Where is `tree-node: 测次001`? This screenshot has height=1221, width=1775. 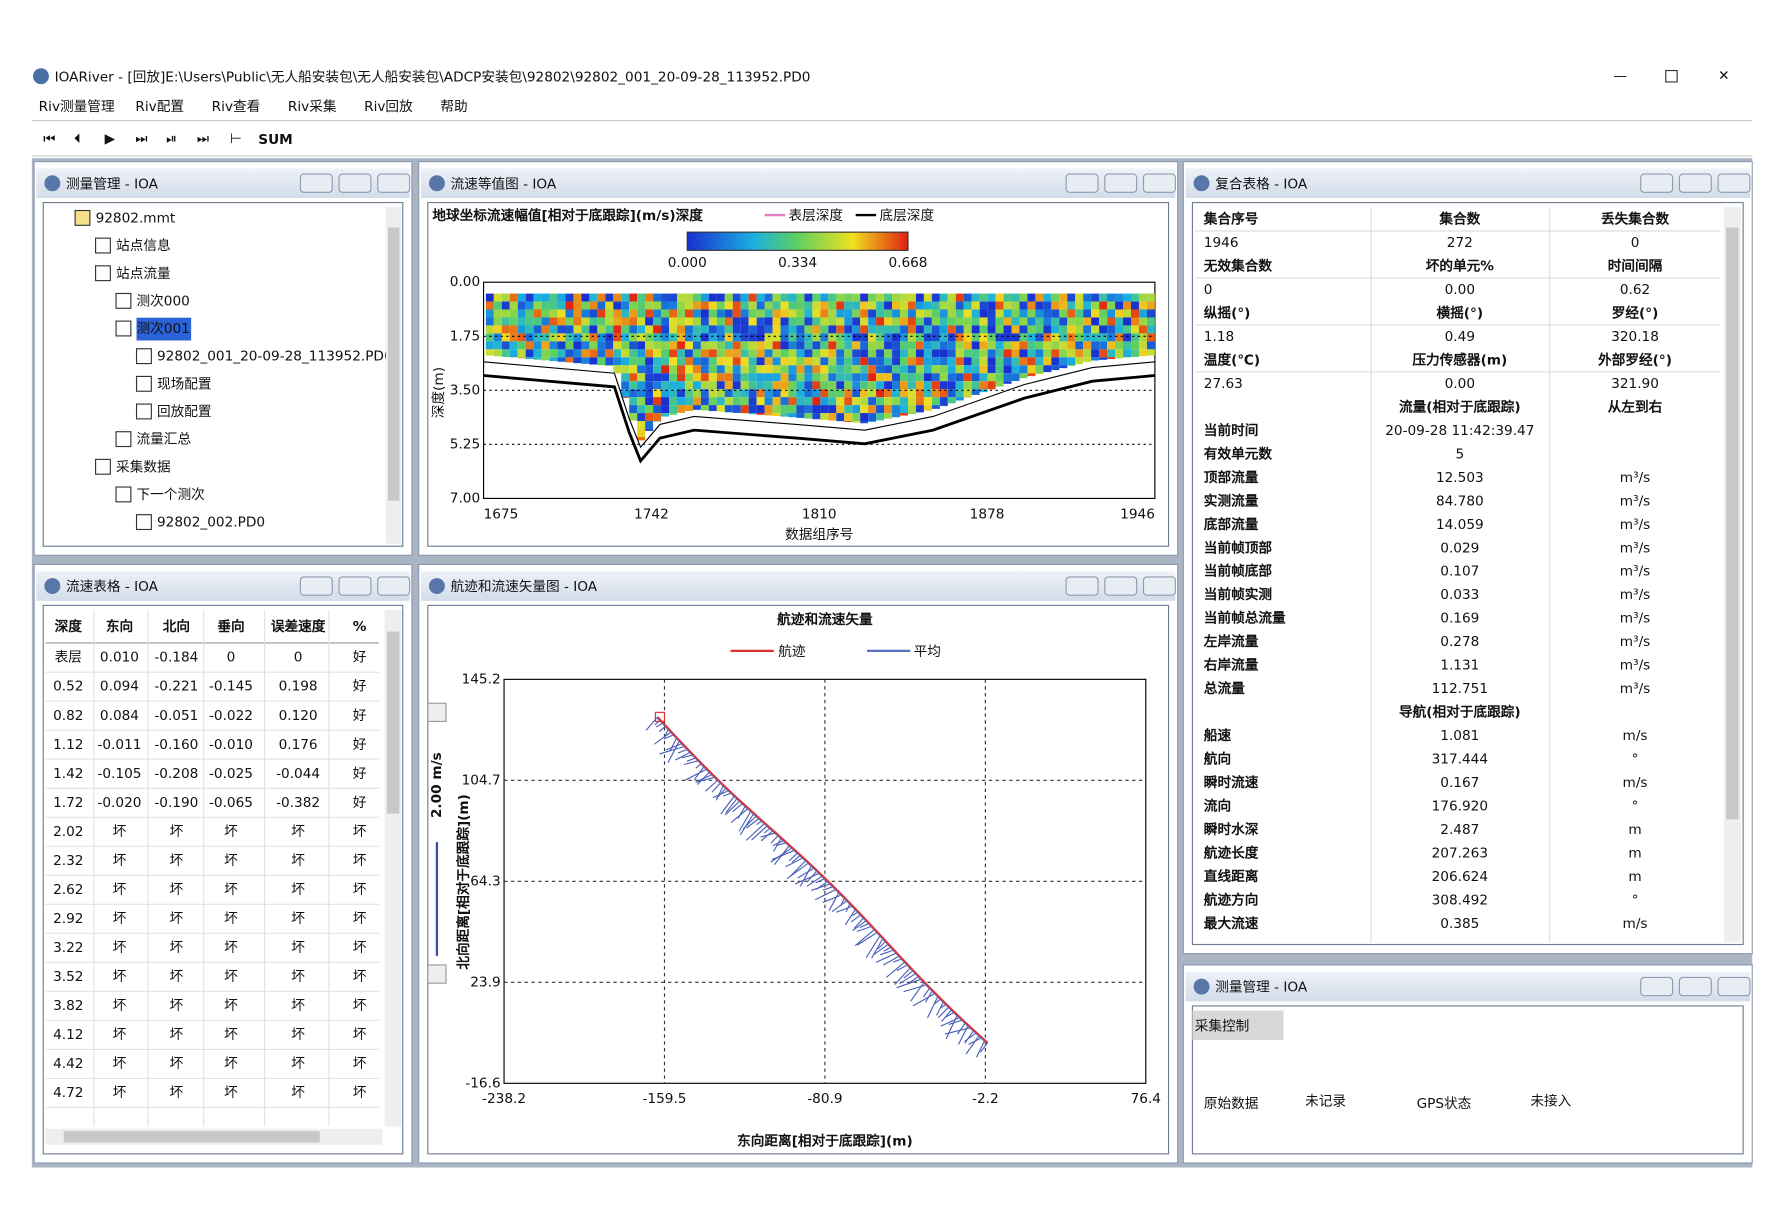
tree-node: 测次001 is located at coordinates (163, 329).